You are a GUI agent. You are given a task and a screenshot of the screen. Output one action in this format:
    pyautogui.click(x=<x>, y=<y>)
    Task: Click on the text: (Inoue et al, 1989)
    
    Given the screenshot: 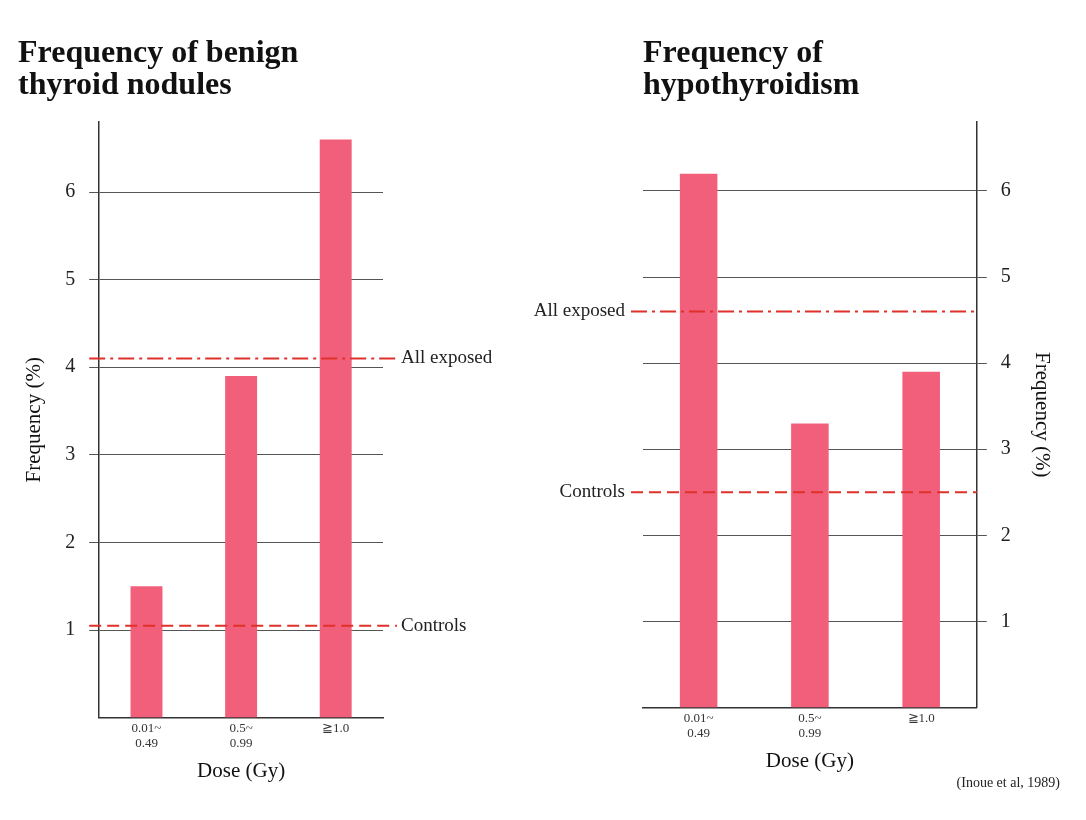 What is the action you would take?
    pyautogui.click(x=1008, y=782)
    